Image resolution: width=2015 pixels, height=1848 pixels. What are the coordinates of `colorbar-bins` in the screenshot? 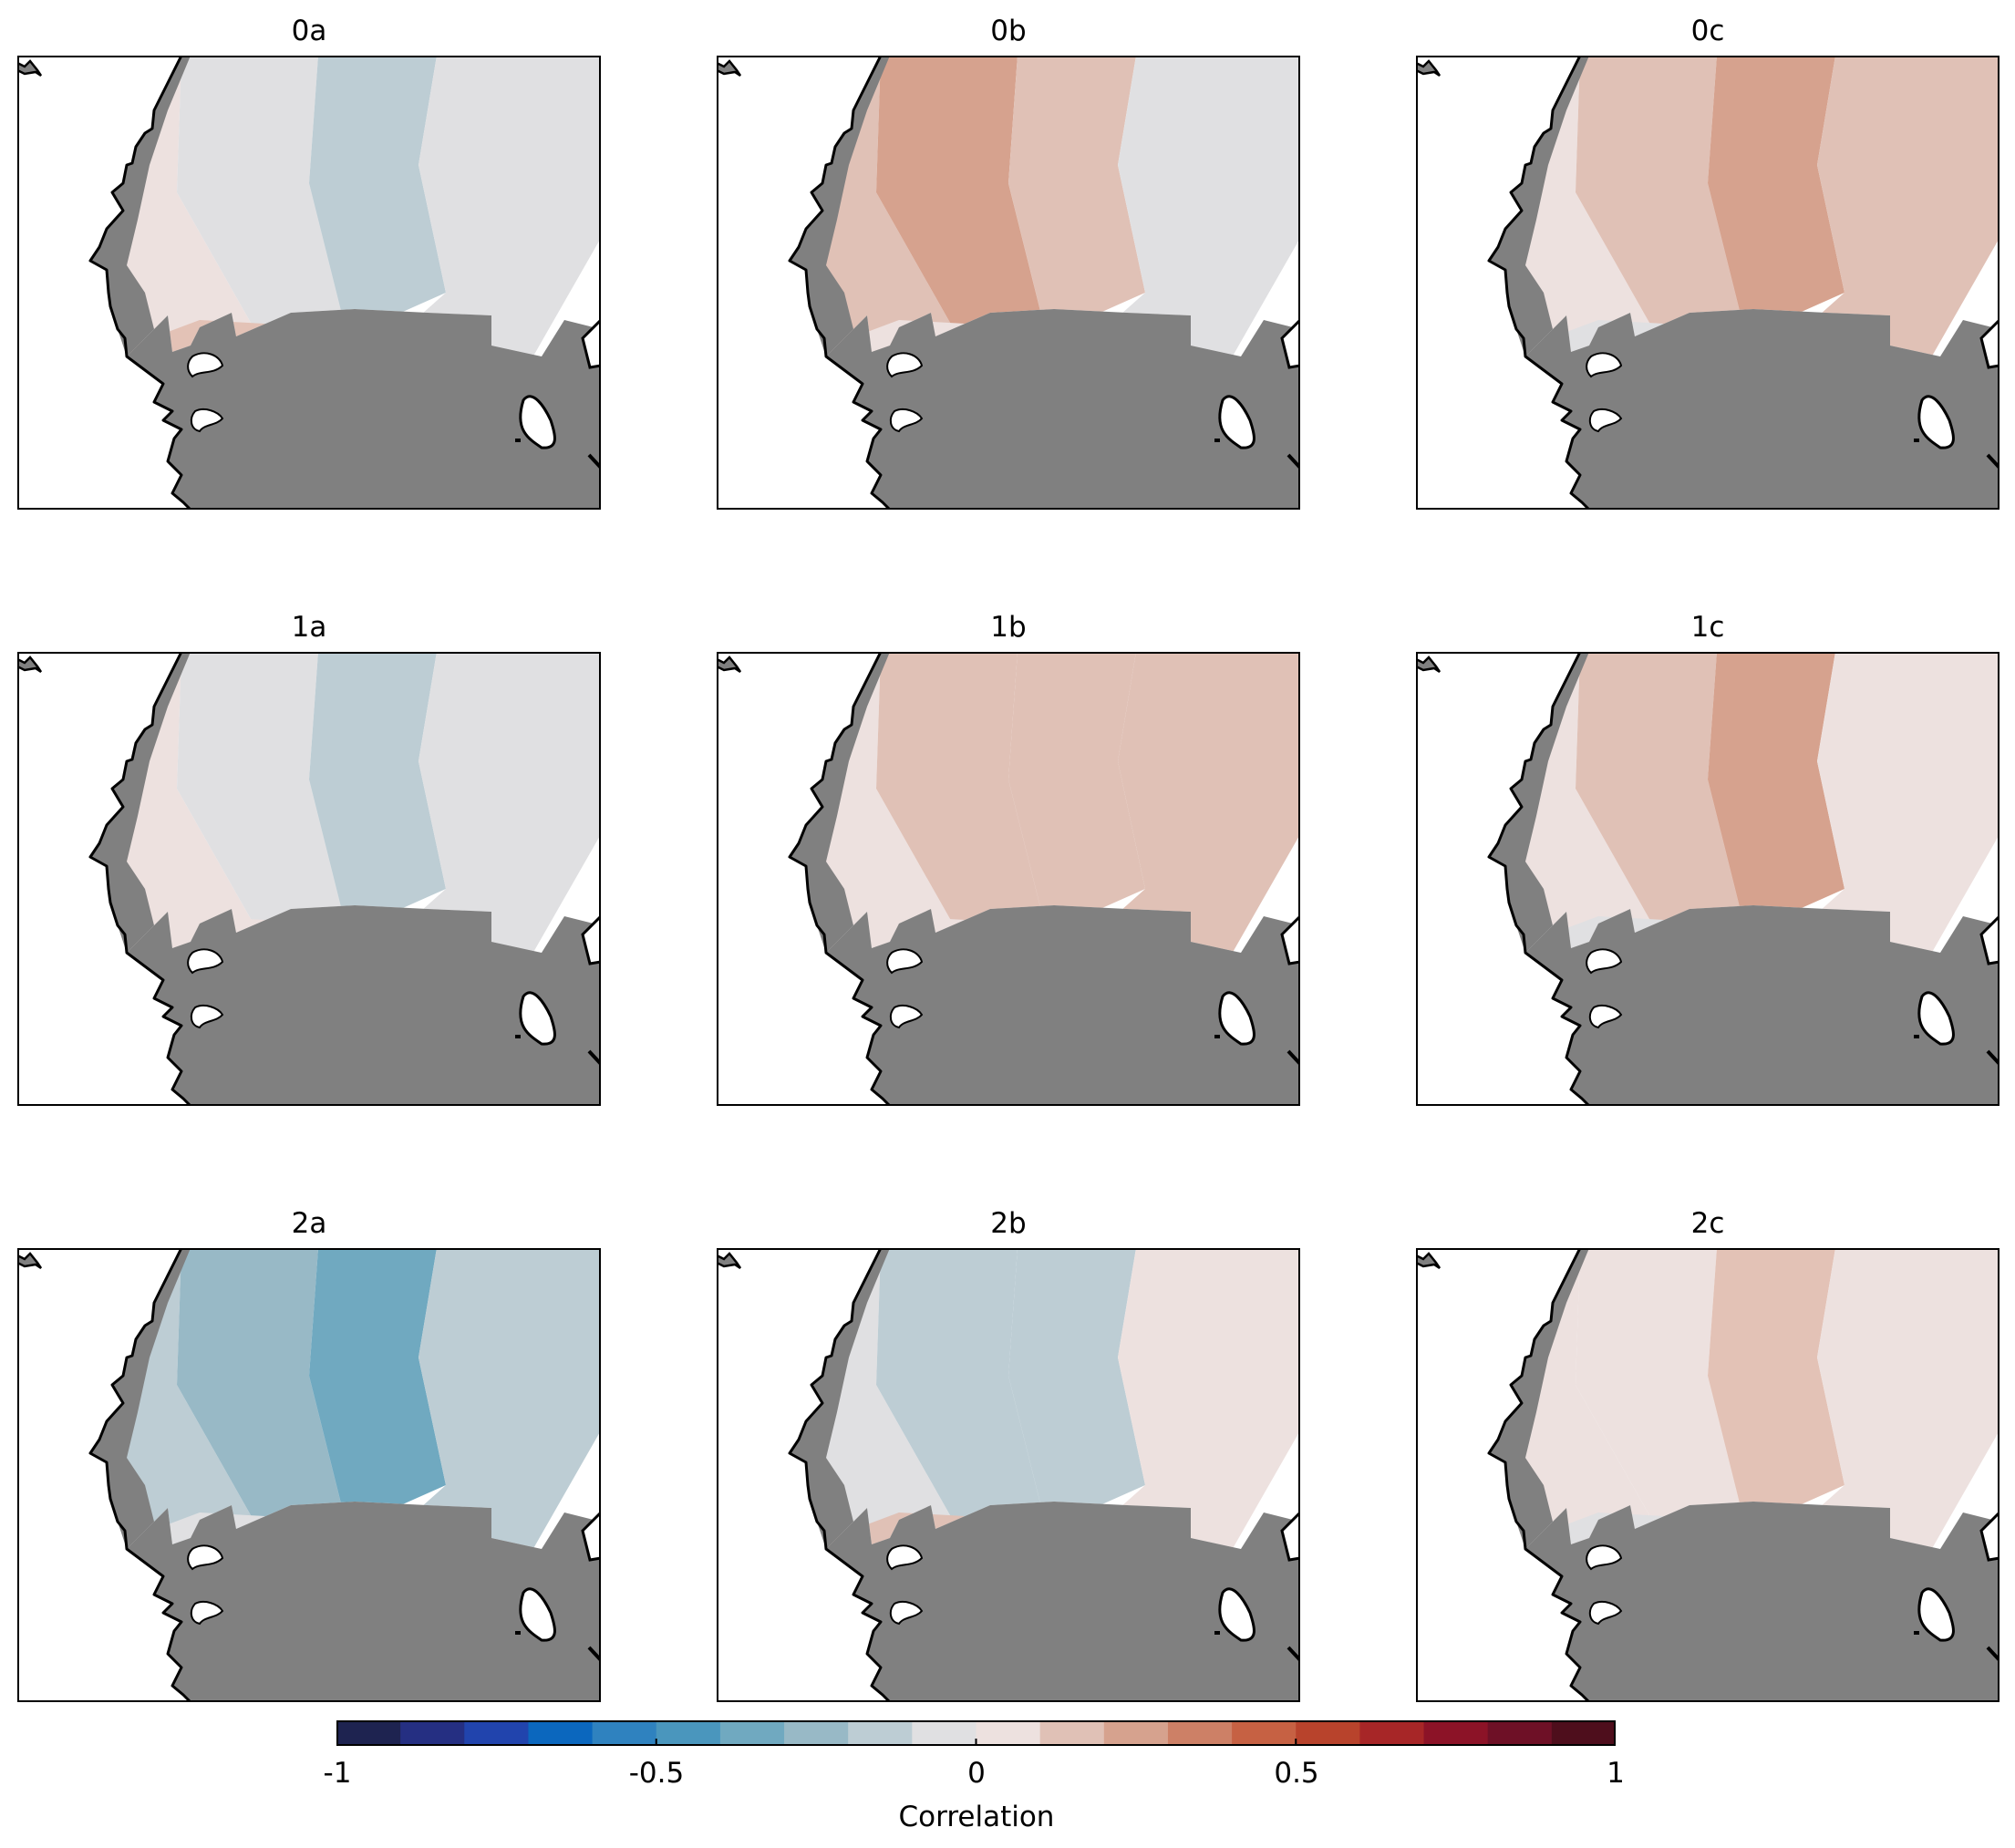 It's located at (976, 1733).